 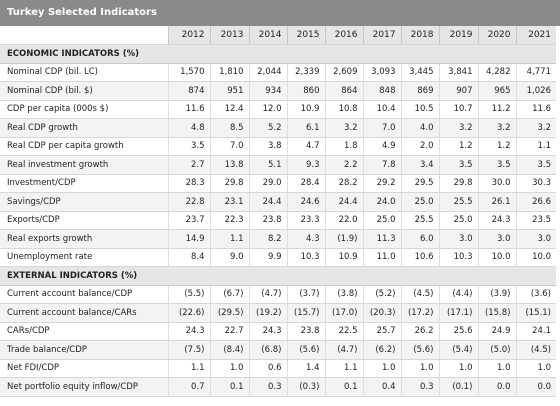 I want to click on row-label: Net portfolio equity inflow/CDP, so click(x=84, y=387).